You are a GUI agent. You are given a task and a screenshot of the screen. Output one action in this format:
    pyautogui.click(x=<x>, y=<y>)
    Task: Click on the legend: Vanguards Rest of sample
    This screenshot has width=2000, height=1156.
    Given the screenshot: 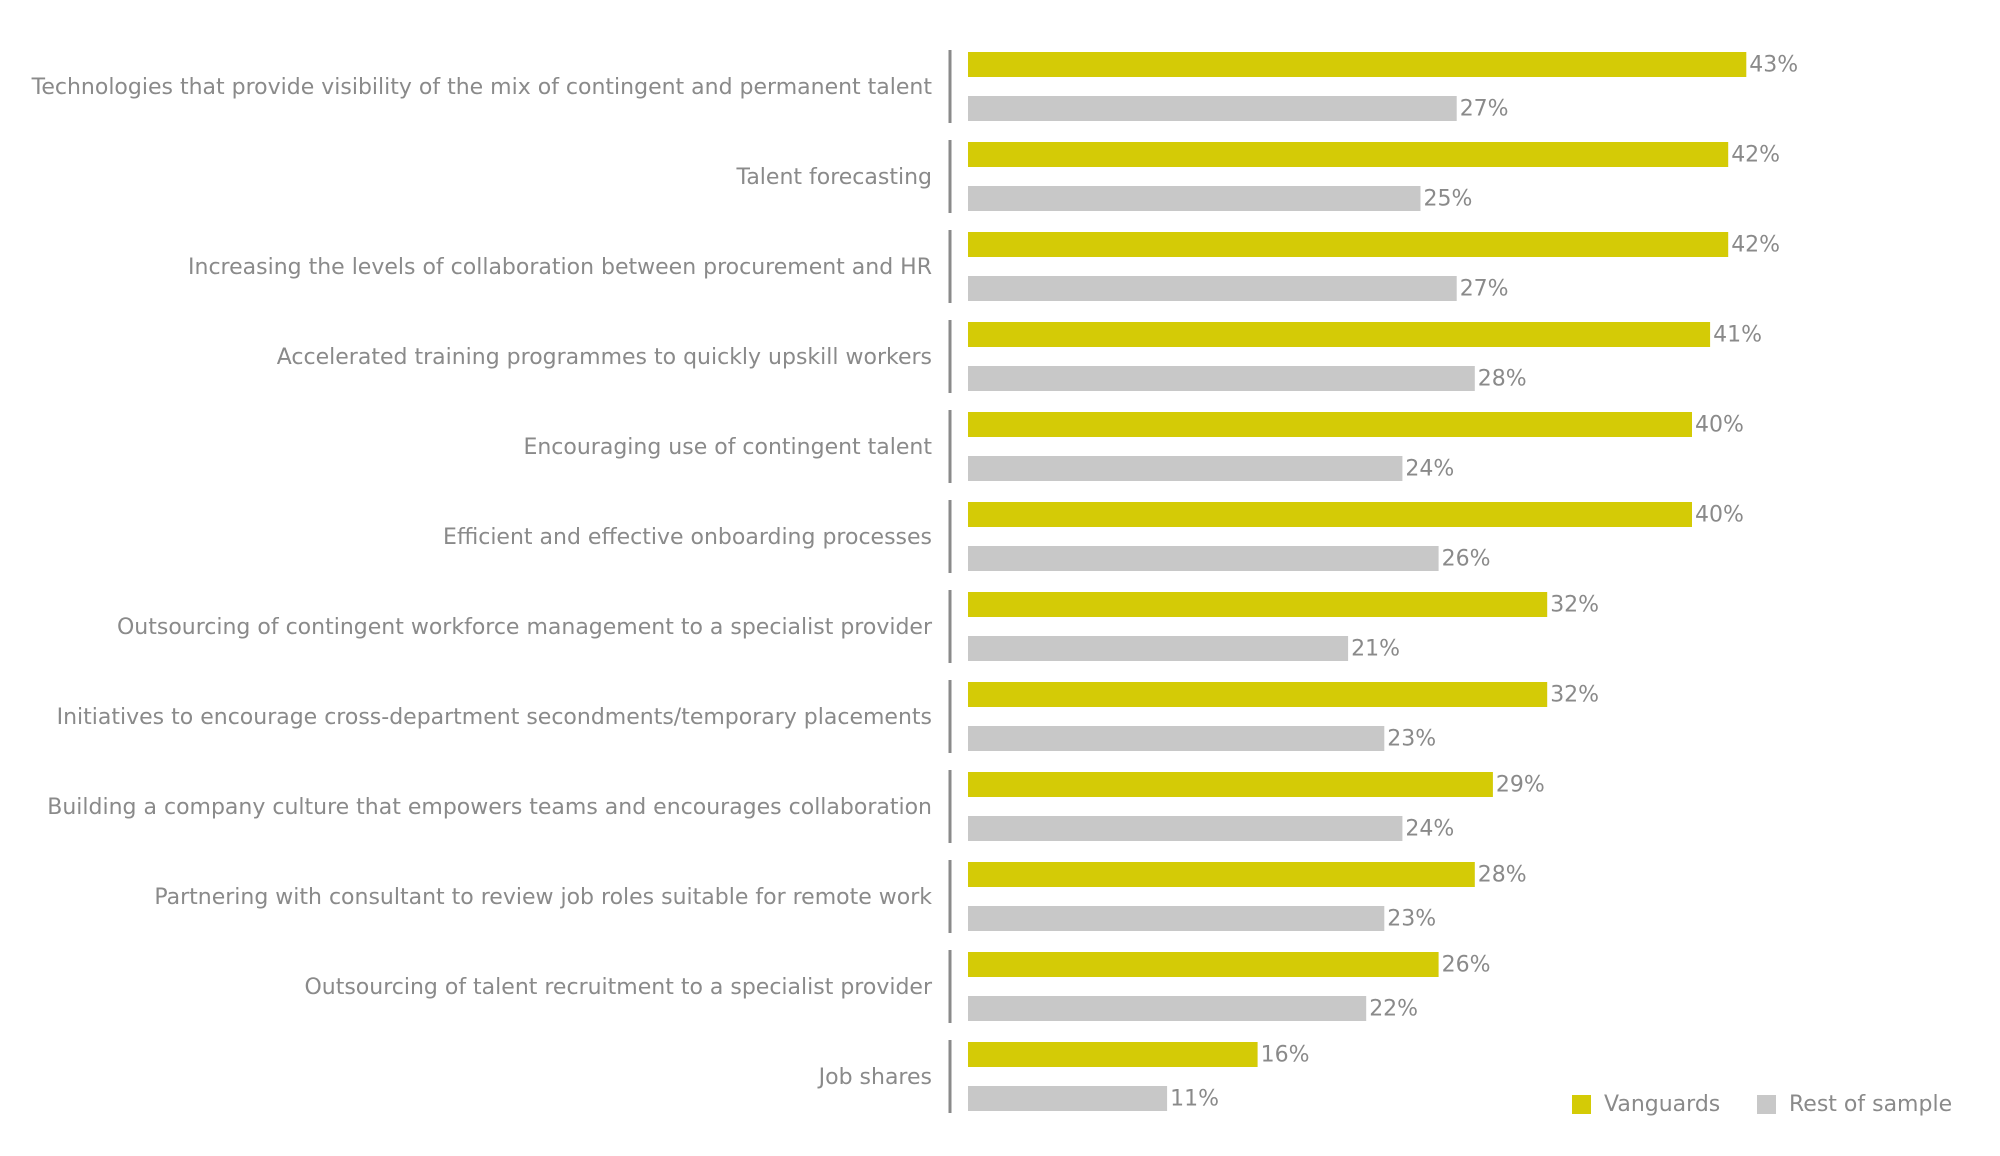 What is the action you would take?
    pyautogui.click(x=1762, y=1104)
    